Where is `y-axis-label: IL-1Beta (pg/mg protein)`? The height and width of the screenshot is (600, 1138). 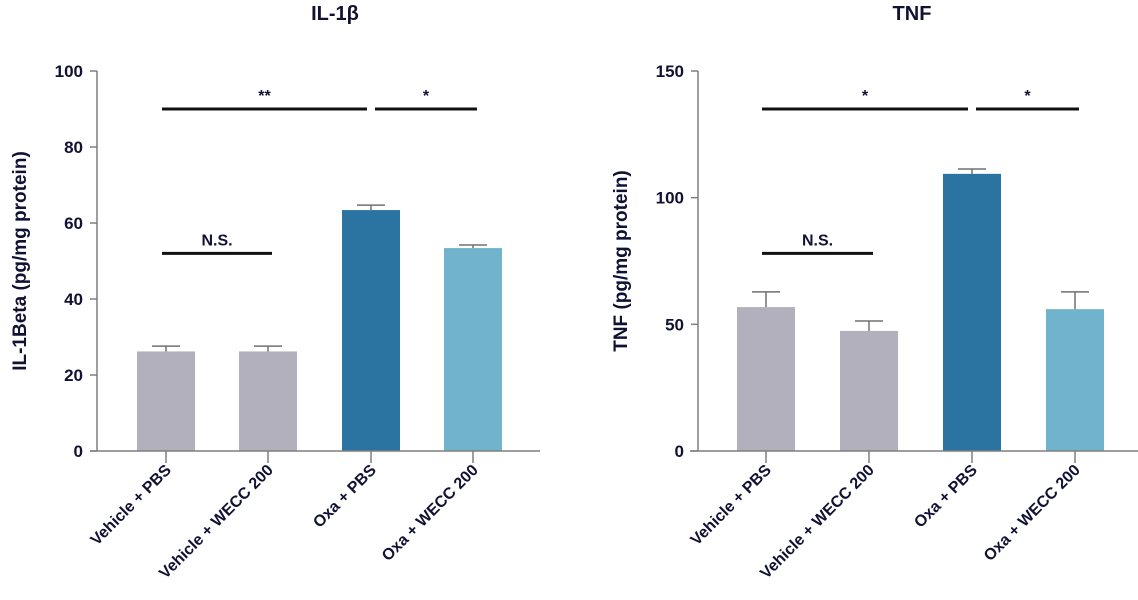
y-axis-label: IL-1Beta (pg/mg protein) is located at coordinates (20, 261).